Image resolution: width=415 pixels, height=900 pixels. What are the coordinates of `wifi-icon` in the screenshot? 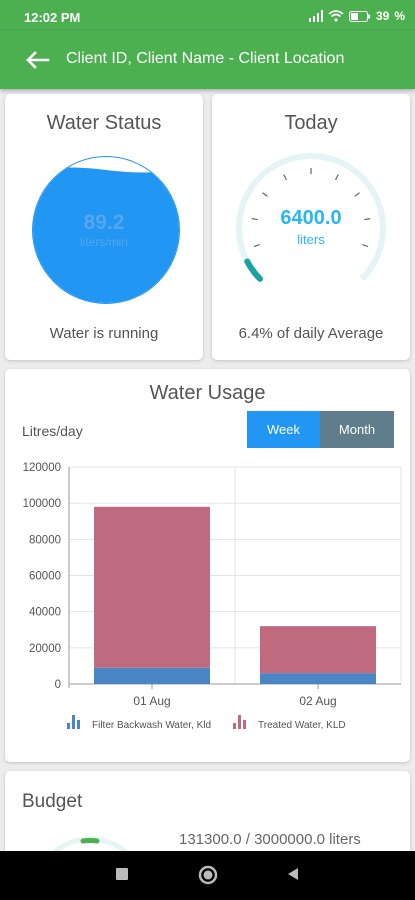 It's located at (336, 16).